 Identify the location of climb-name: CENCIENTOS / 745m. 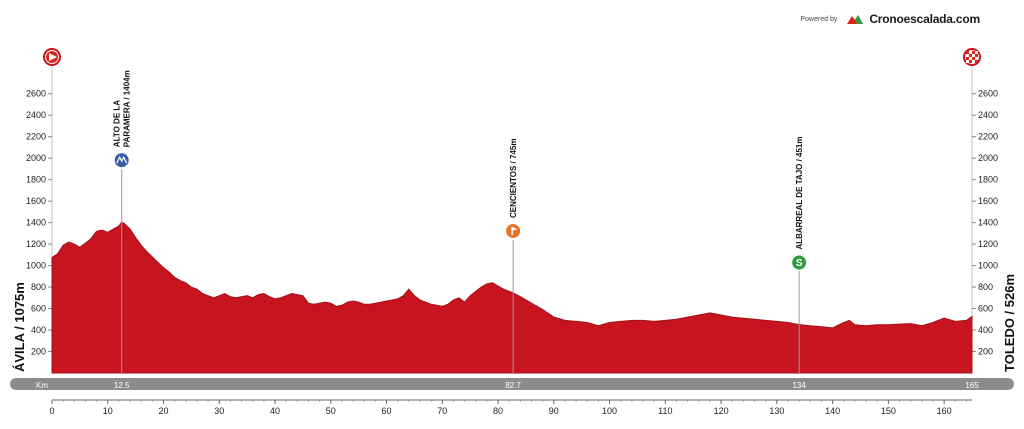
(513, 178).